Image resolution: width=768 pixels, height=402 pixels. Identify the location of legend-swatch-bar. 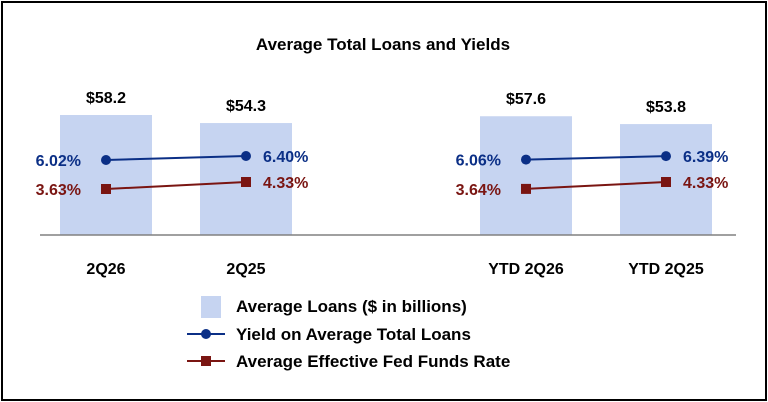
(211, 307).